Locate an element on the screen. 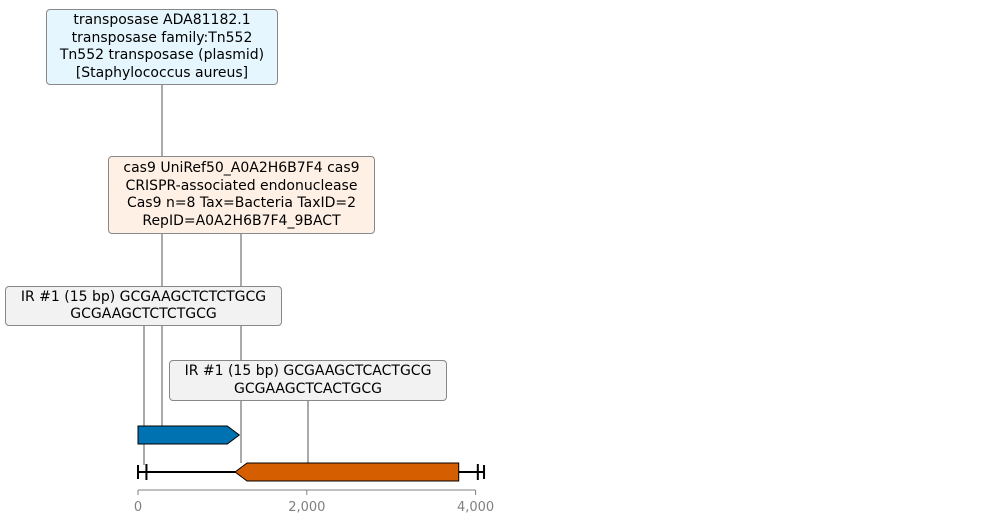 The image size is (989, 528). transposase-gene-arrow is located at coordinates (189, 435).